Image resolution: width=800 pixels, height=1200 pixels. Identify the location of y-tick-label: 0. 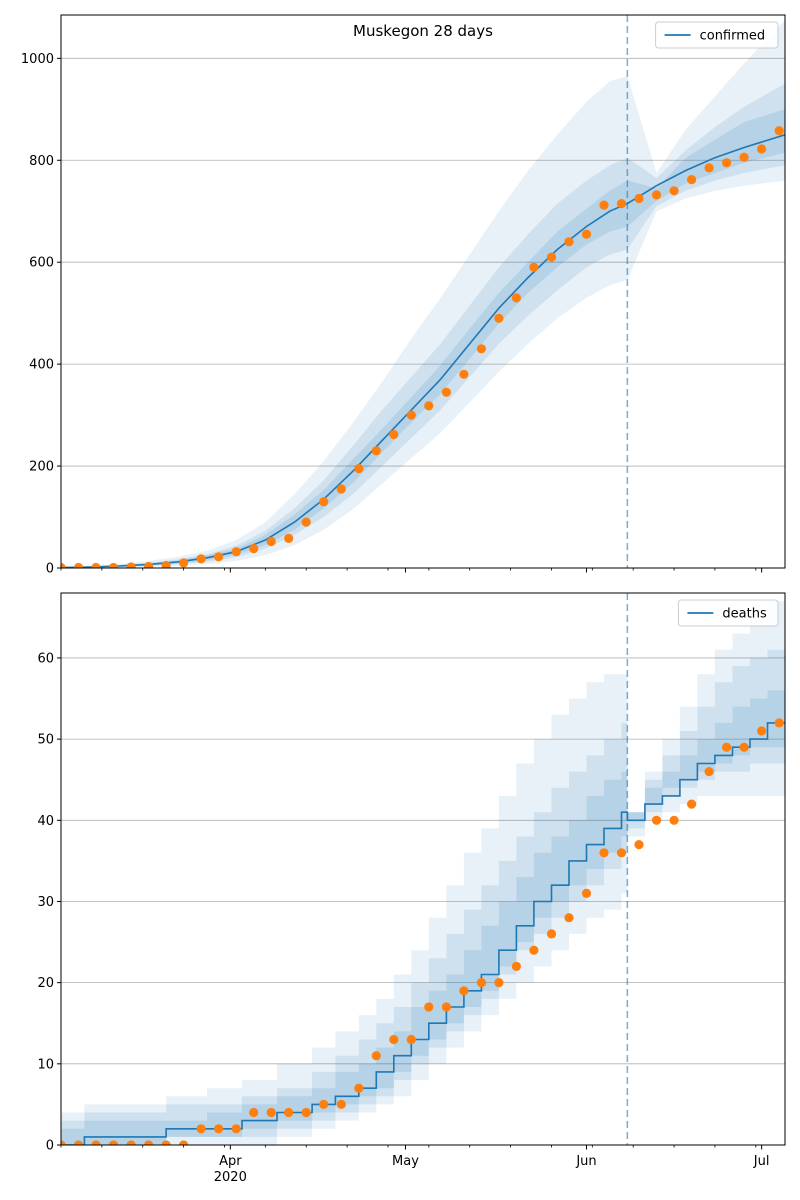
(50, 569).